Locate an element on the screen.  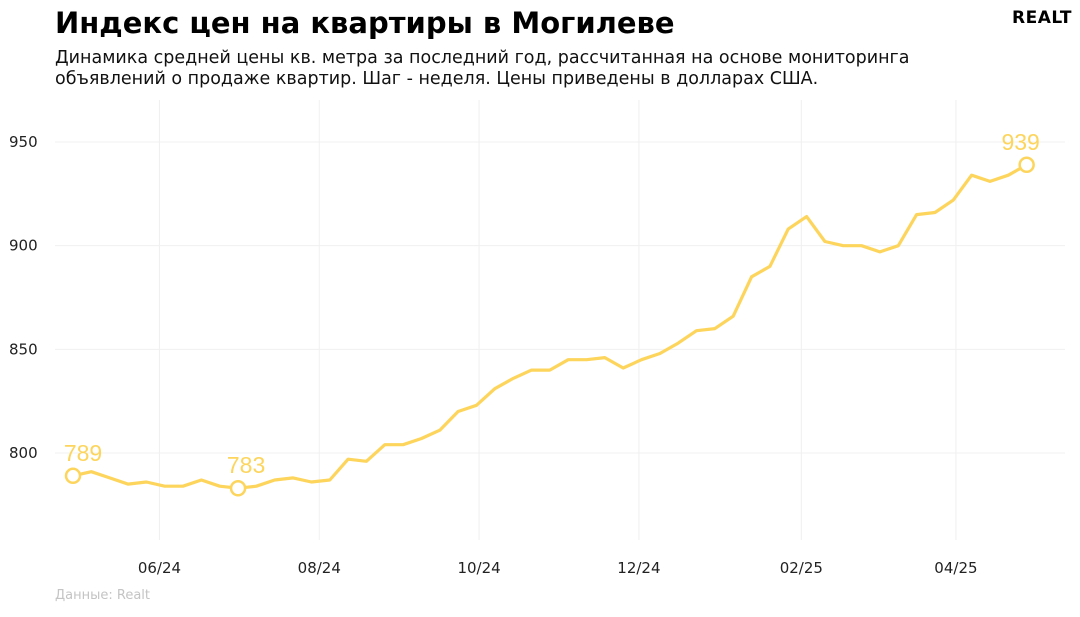
x-axis-ticks: 06/24 08/24 10/24 12/24 02/25 04/25 is located at coordinates (558, 568).